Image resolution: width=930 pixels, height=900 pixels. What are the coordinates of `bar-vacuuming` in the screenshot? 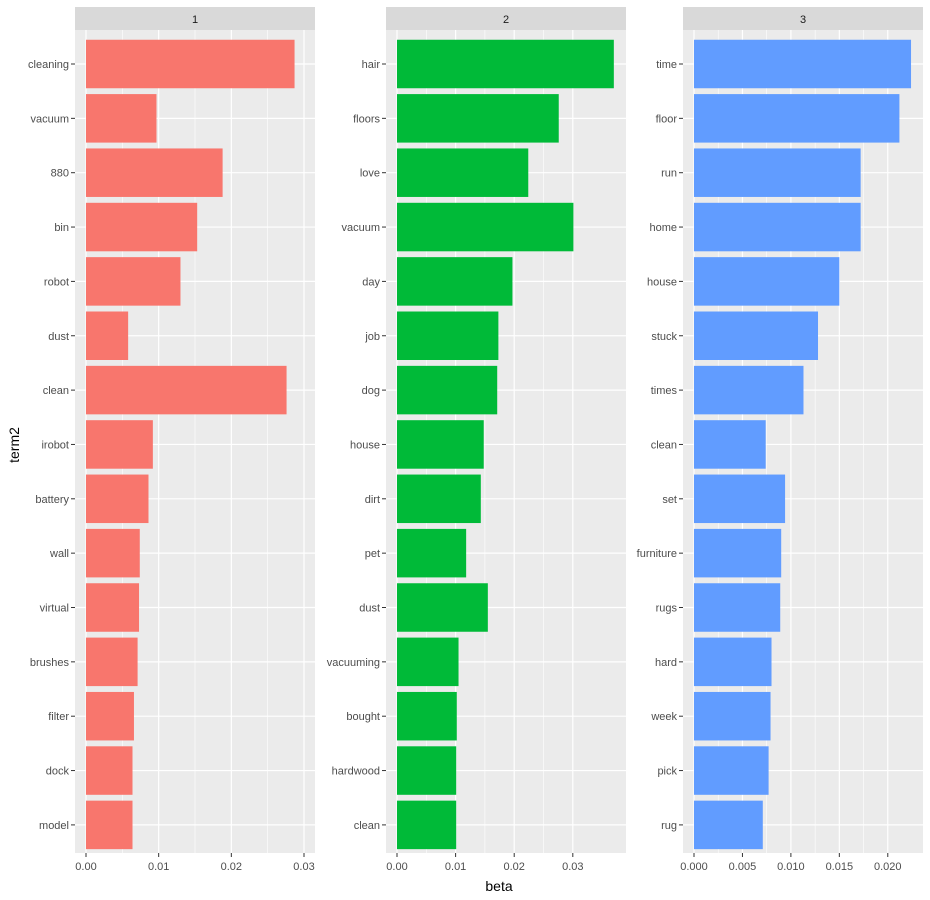 It's located at (428, 662).